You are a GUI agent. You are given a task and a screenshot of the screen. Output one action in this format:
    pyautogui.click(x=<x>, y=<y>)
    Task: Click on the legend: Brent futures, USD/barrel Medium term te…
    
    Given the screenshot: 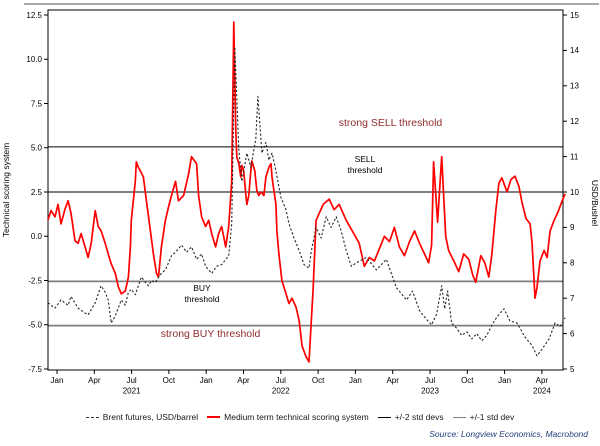 What is the action you would take?
    pyautogui.click(x=300, y=417)
    